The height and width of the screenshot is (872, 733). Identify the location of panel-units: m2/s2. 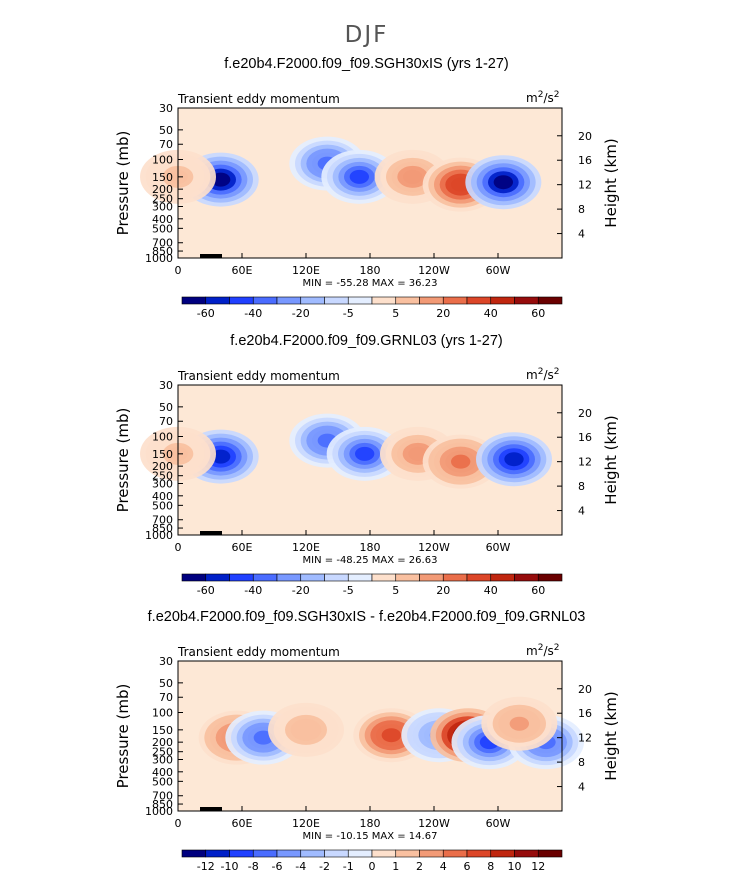
(542, 97).